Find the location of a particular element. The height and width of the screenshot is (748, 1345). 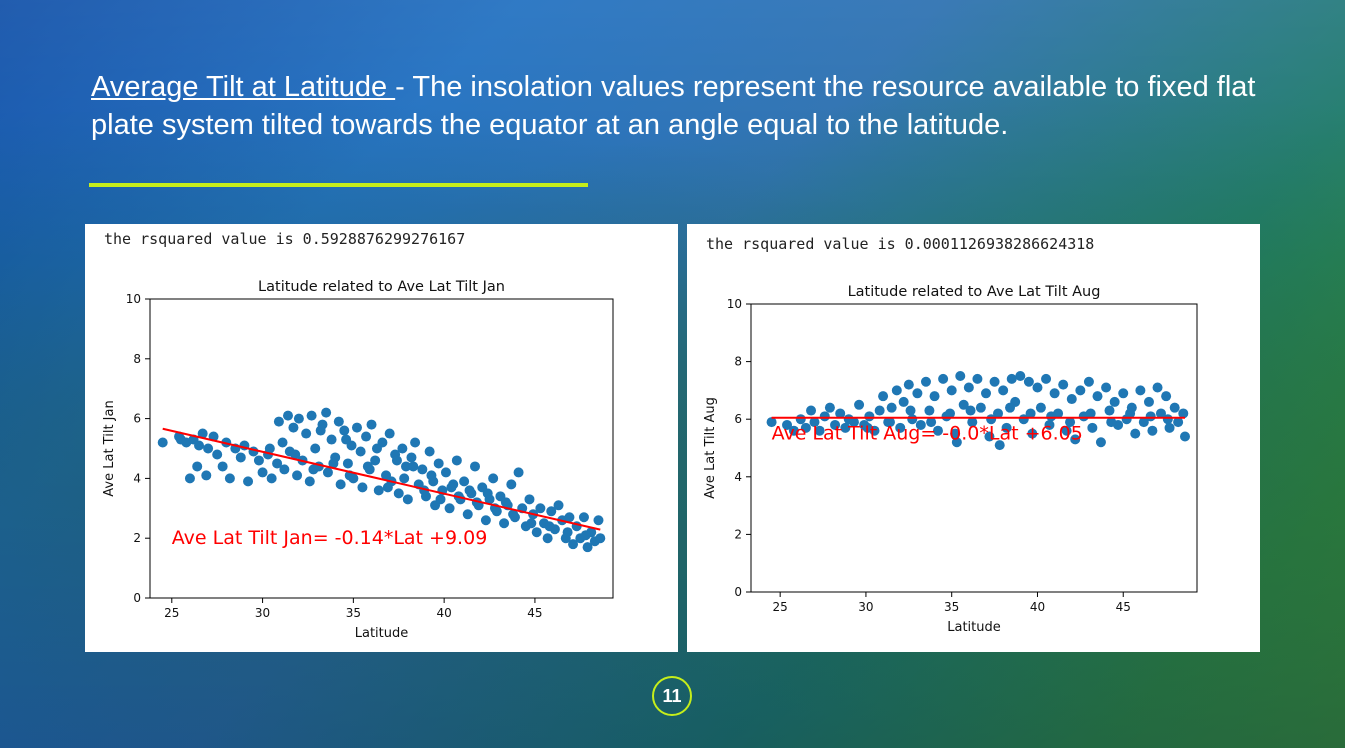

x-tick-label: 25 is located at coordinates (780, 607).